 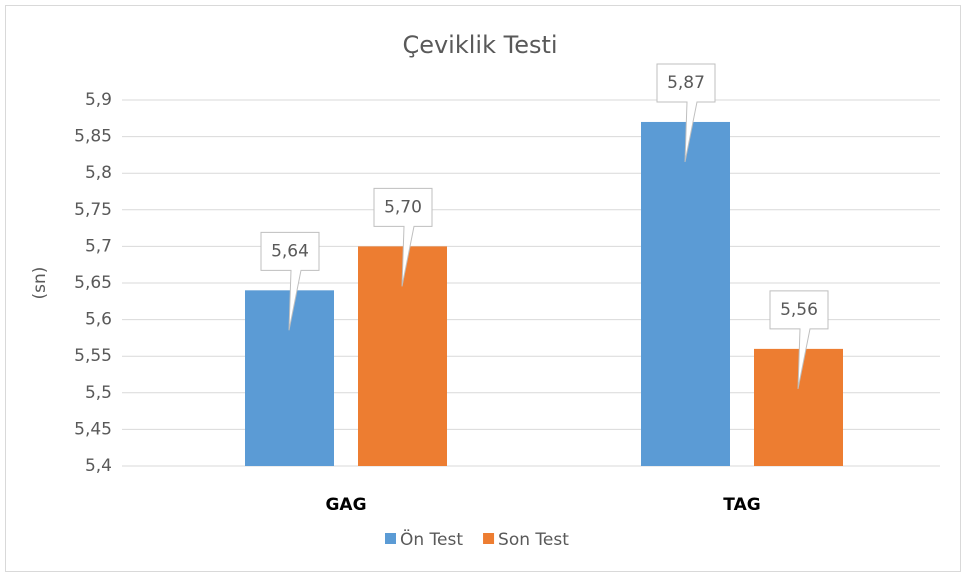 I want to click on y-tick-label: 5,7, so click(x=98, y=246).